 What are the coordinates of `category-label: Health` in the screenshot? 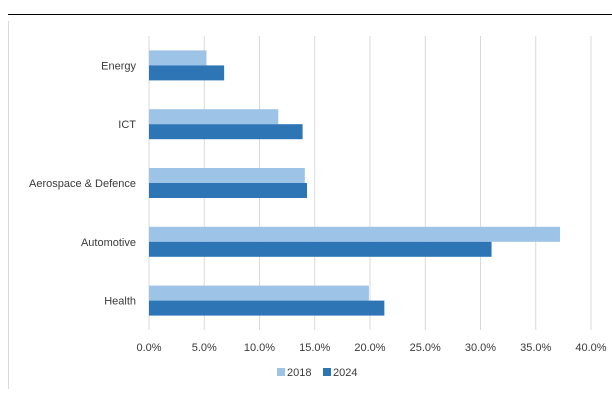 It's located at (120, 302).